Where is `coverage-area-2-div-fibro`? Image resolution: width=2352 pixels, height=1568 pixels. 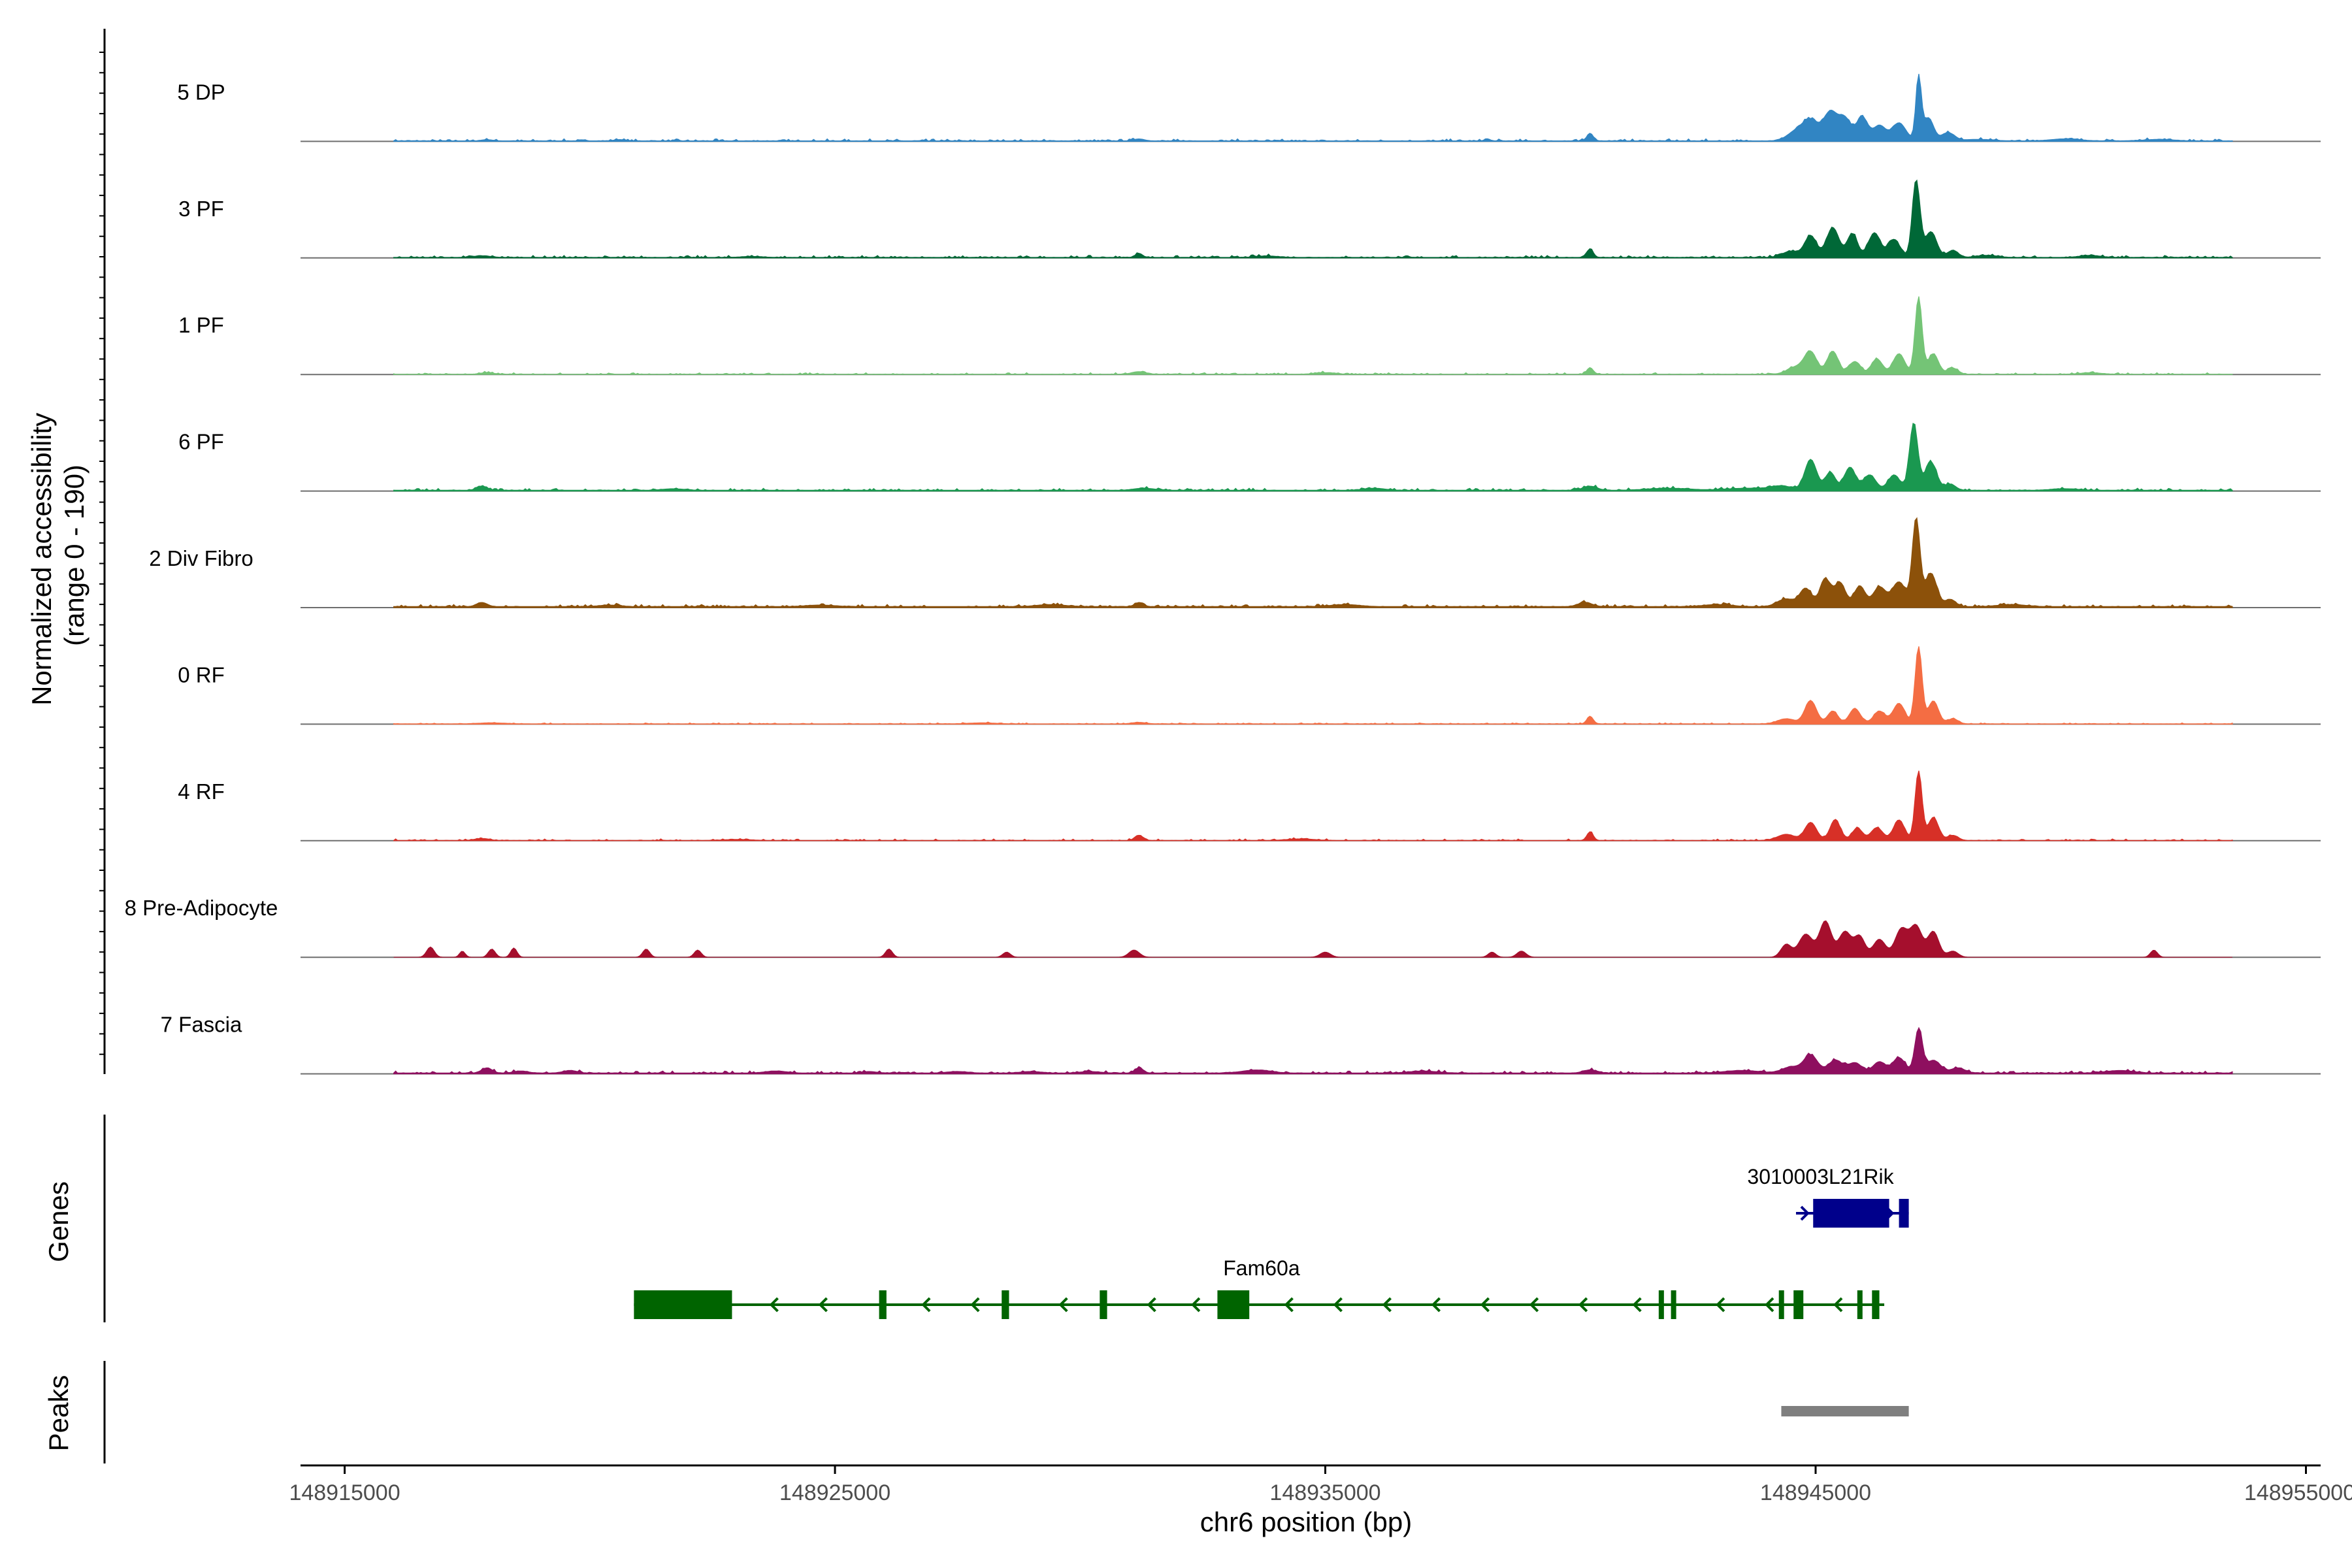 coverage-area-2-div-fibro is located at coordinates (1313, 562).